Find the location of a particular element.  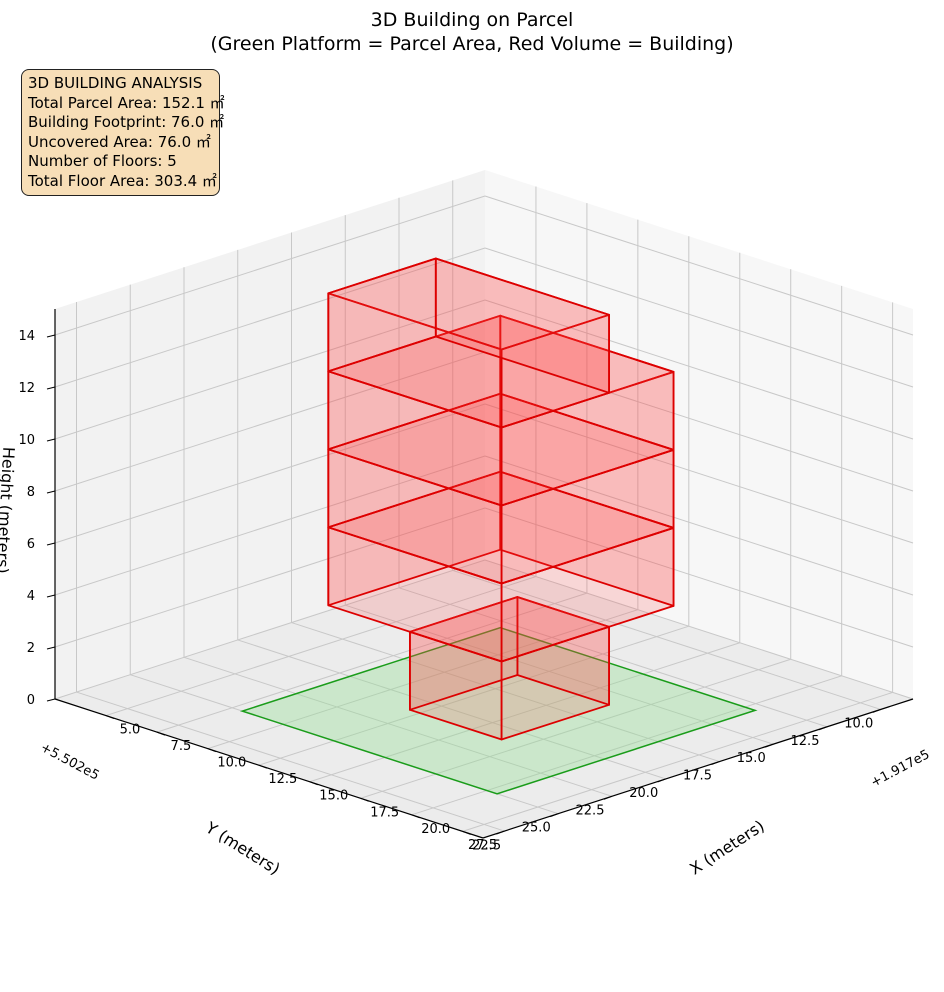

analysis-line-floors: Number of Floors: 5 is located at coordinates (102, 161).